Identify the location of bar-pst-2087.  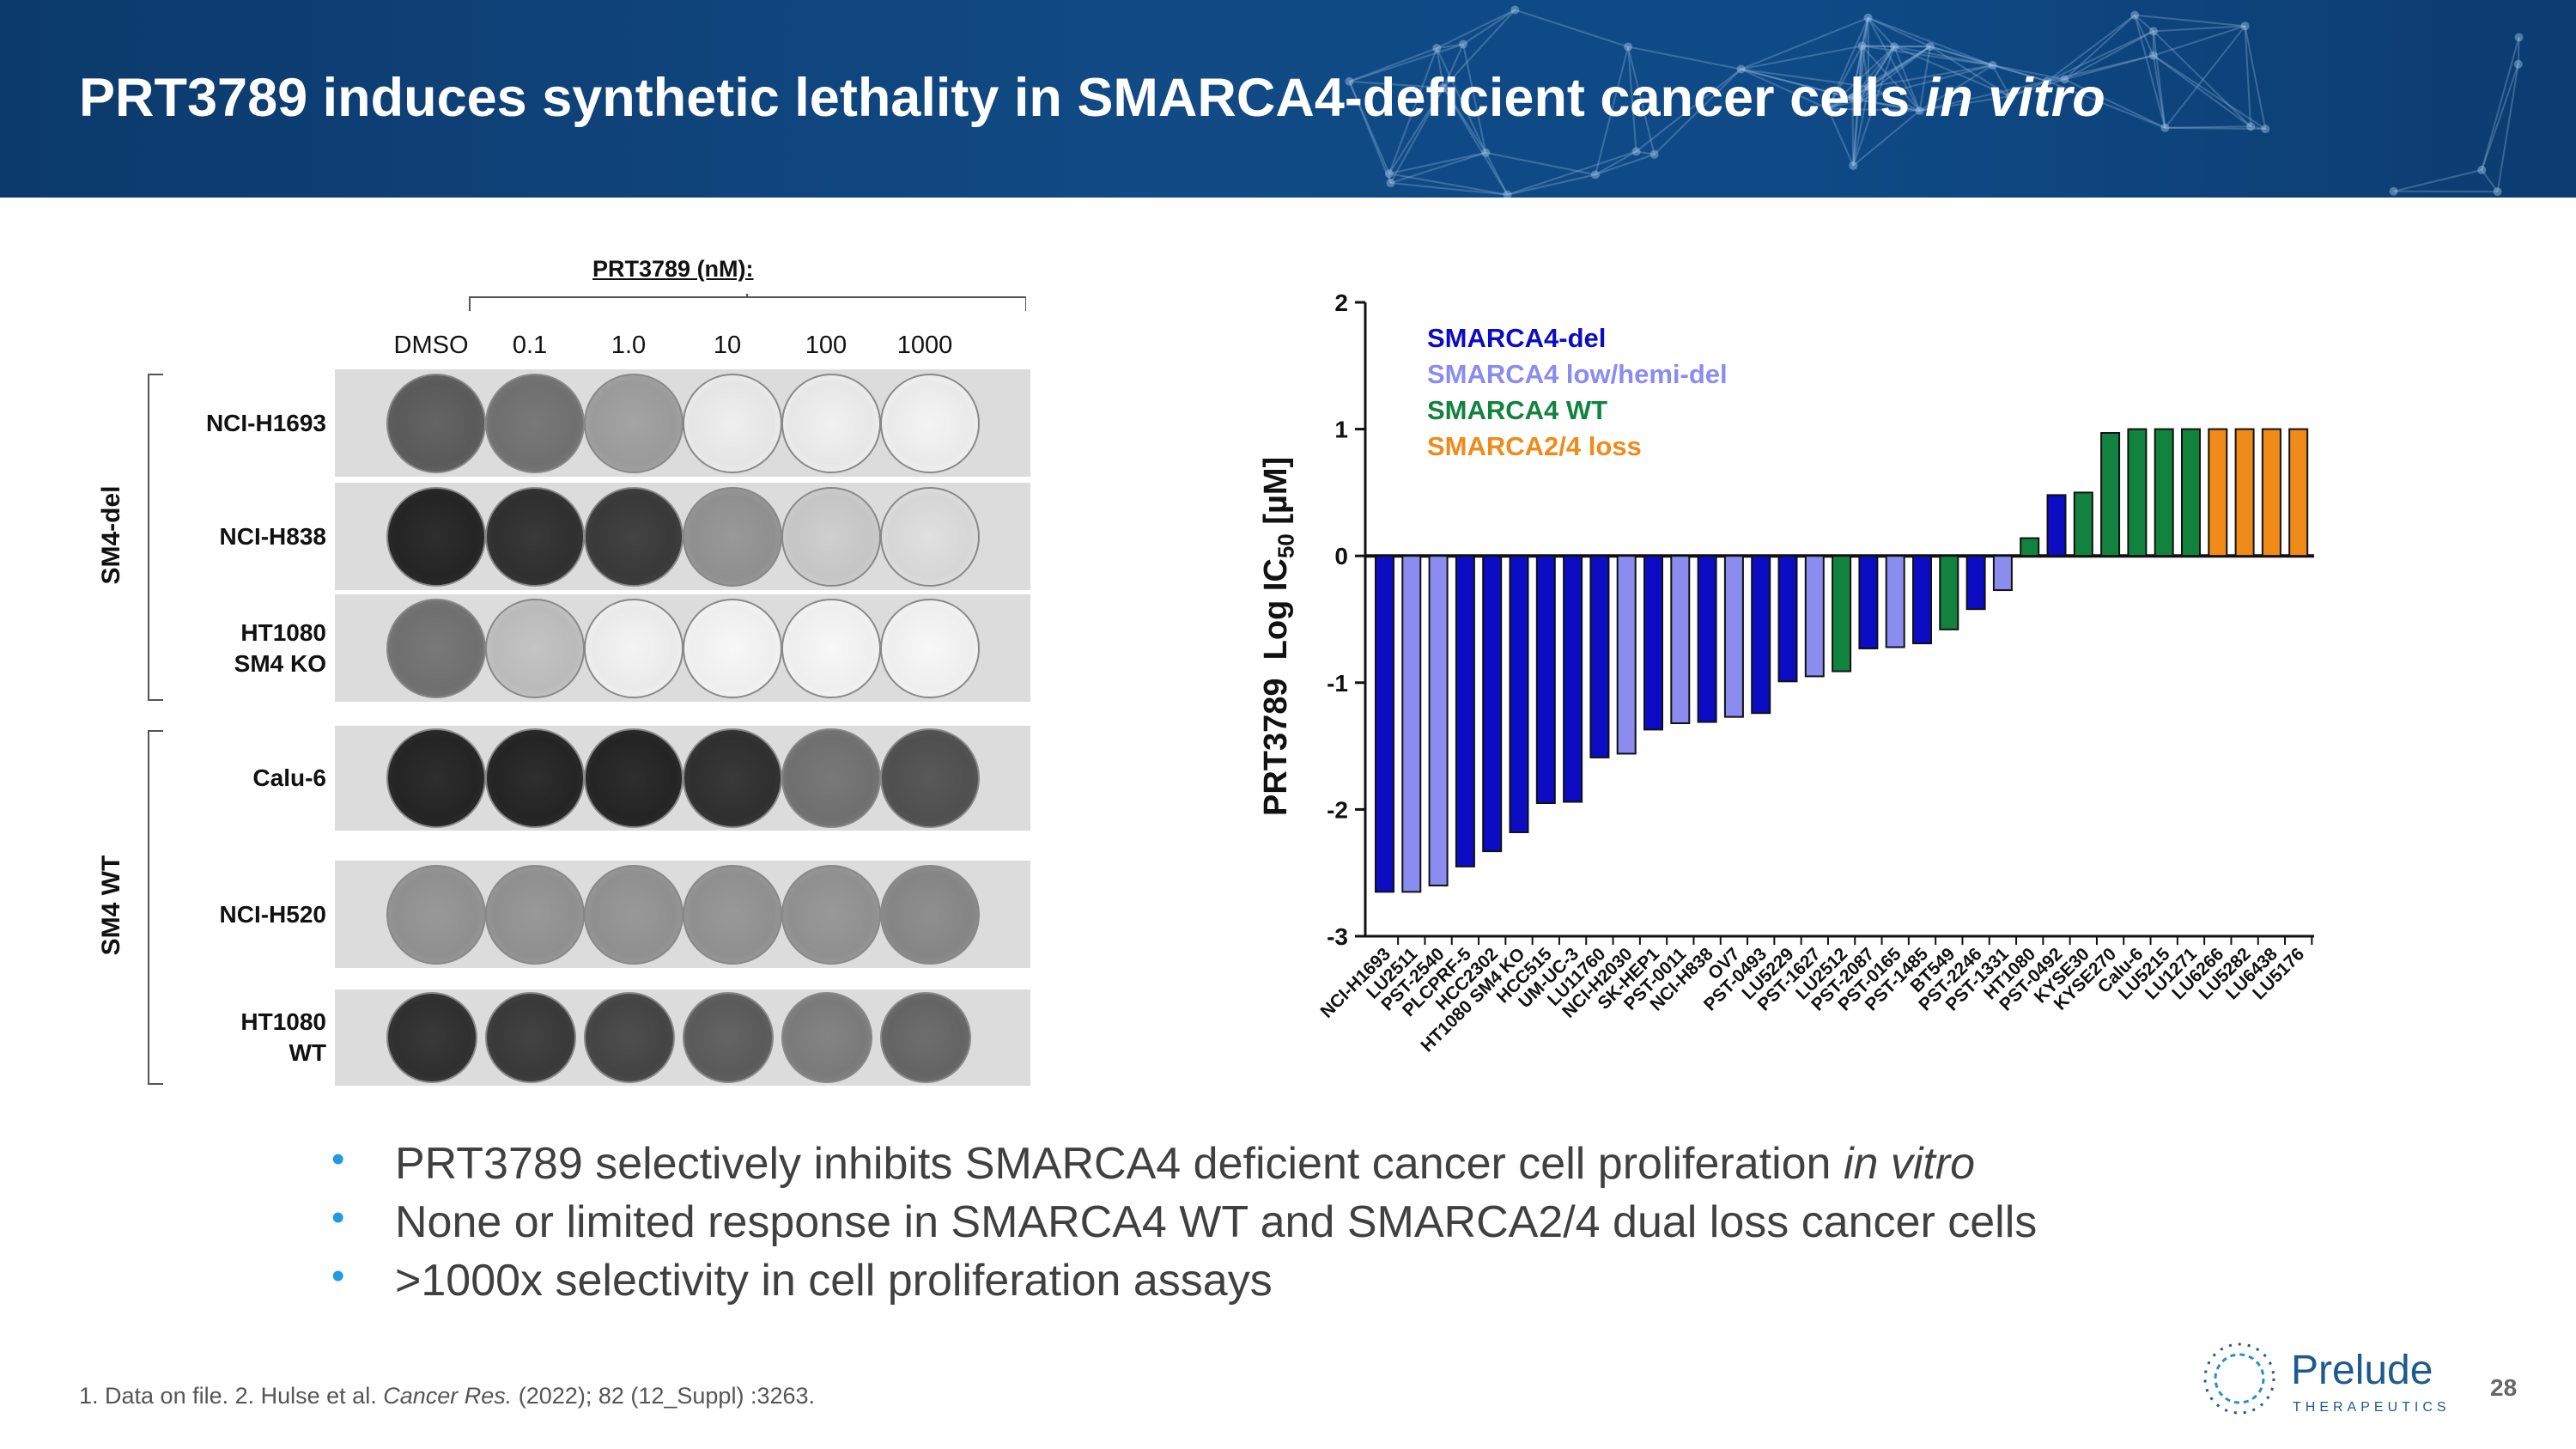
(1868, 602).